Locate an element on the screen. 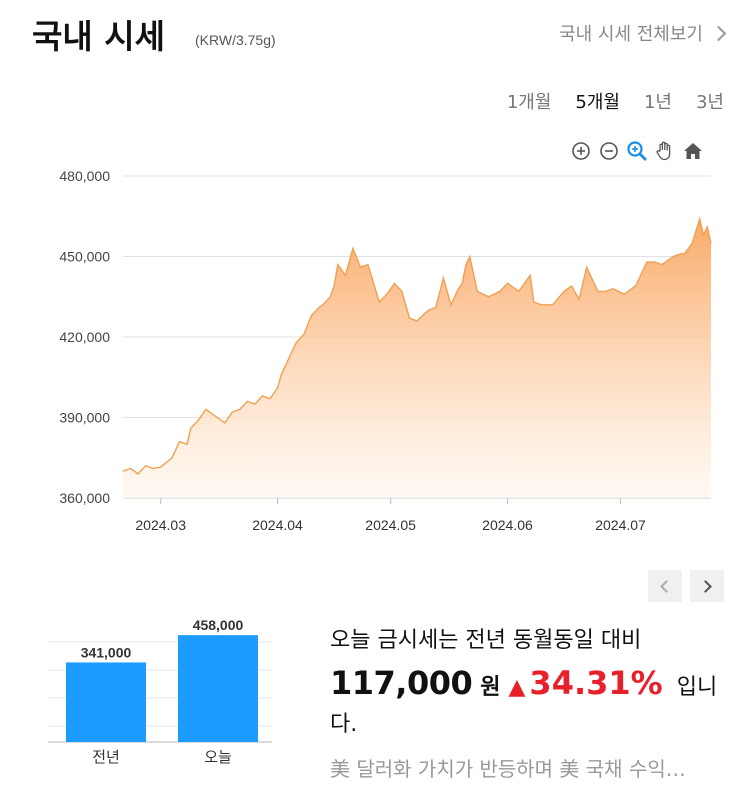 This screenshot has height=793, width=742. summary-suffix: 입니 is located at coordinates (697, 687).